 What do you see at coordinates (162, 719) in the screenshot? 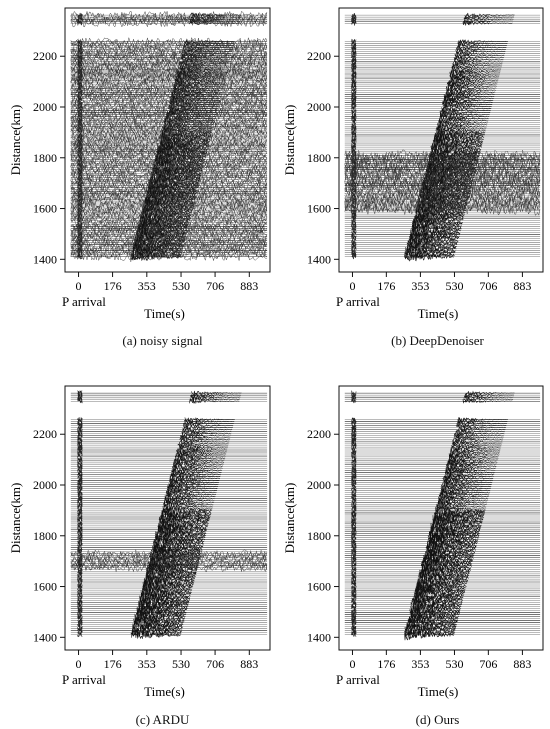
I see `caption-c: (c) ARDU` at bounding box center [162, 719].